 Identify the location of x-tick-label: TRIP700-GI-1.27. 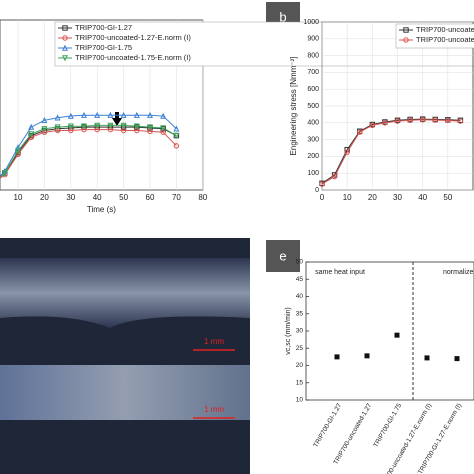
(327, 425).